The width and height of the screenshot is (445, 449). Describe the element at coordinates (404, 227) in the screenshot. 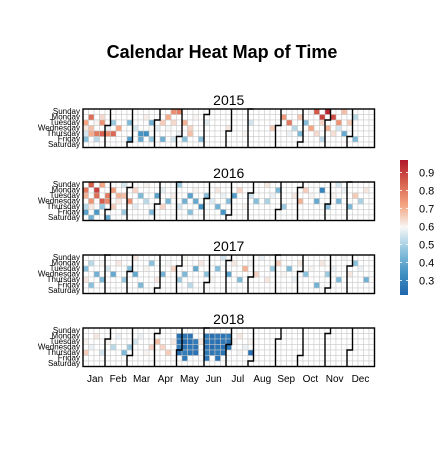

I see `color-bar` at that location.